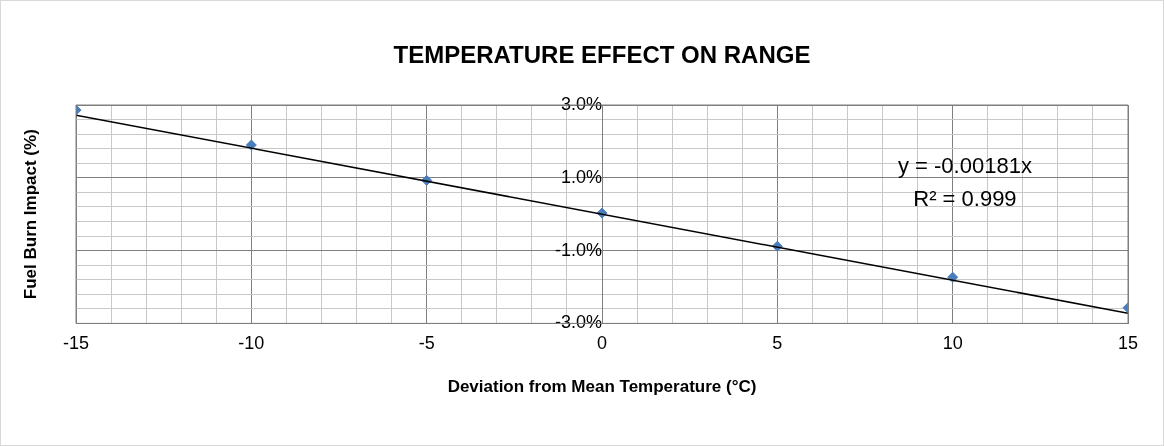 The image size is (1164, 446). I want to click on x-tick-label: -15, so click(76, 343).